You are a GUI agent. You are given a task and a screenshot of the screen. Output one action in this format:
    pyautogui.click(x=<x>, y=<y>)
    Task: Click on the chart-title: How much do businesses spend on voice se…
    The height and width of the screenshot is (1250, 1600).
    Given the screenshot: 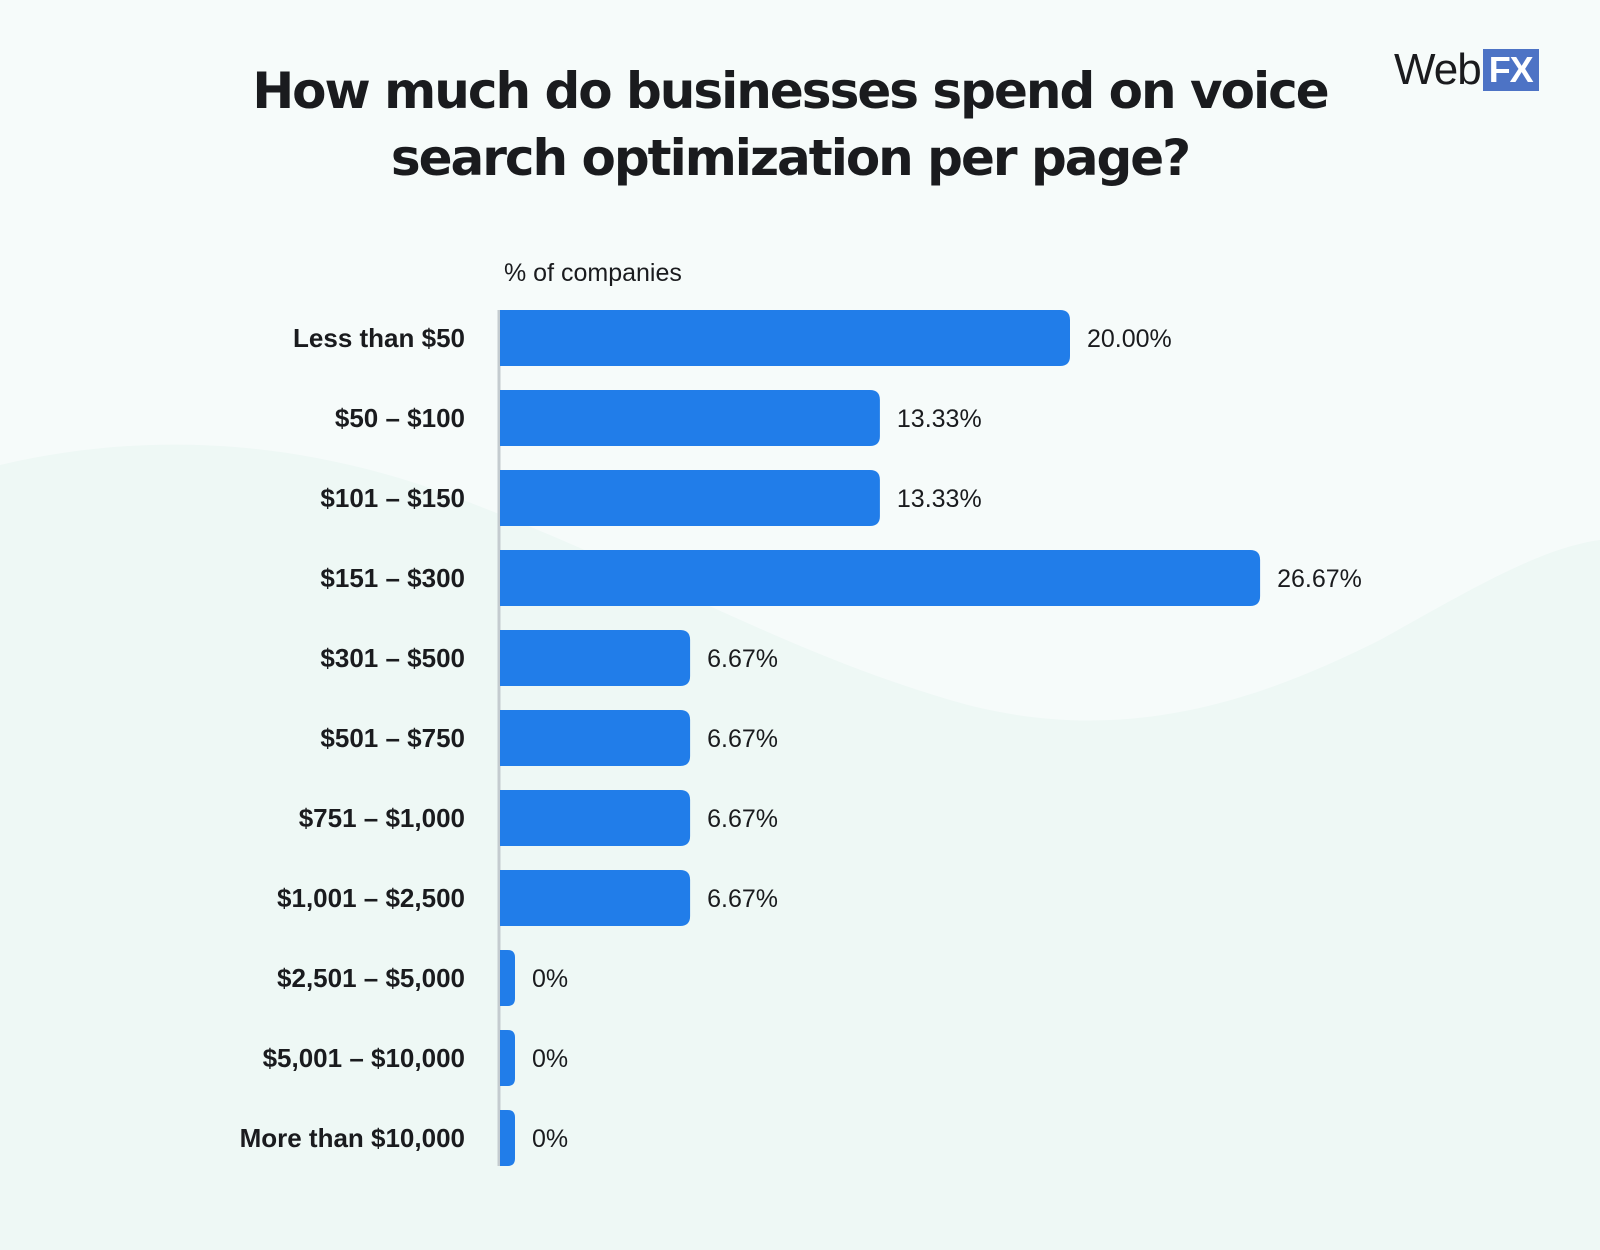 What is the action you would take?
    pyautogui.click(x=790, y=124)
    